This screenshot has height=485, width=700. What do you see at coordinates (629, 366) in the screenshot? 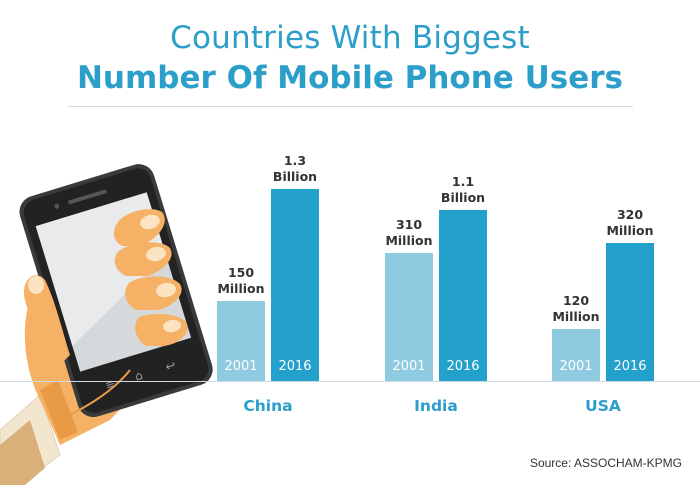
I see `bar-year-label-usa-2016: 2016` at bounding box center [629, 366].